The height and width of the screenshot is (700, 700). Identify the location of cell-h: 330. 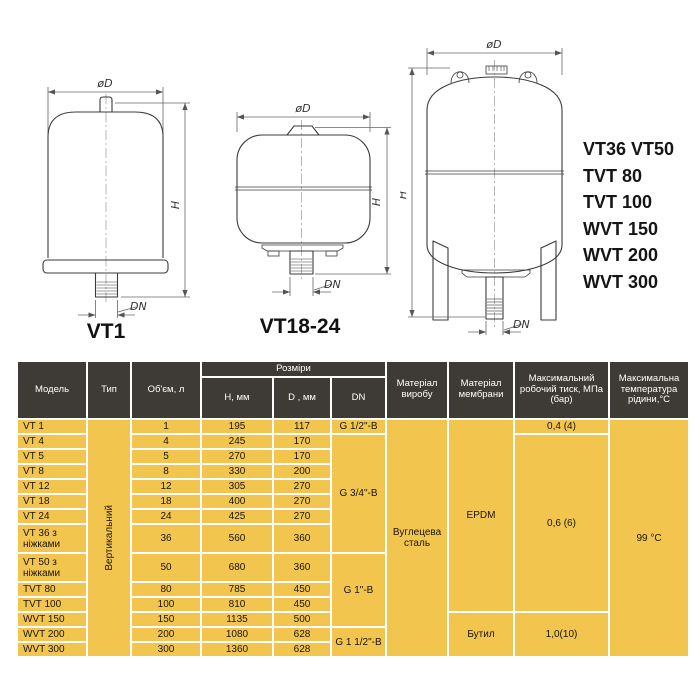
(237, 471).